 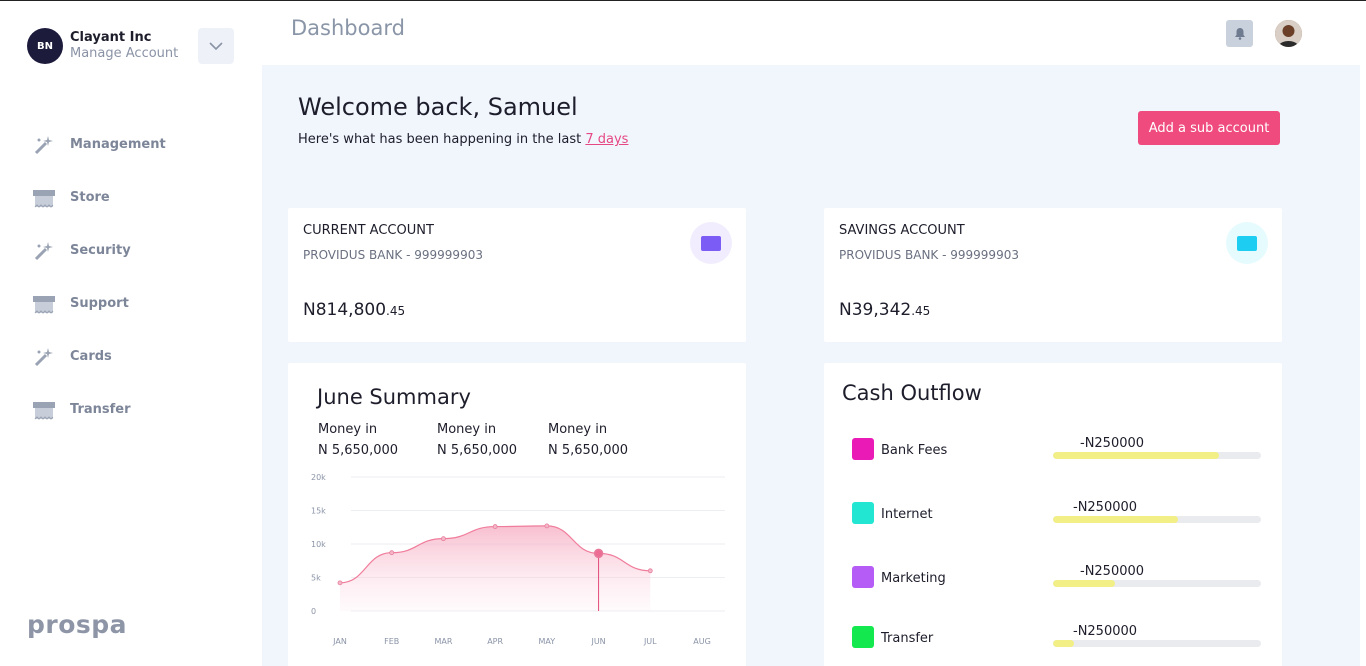 I want to click on manage-account-link: Manage Account, so click(x=124, y=53).